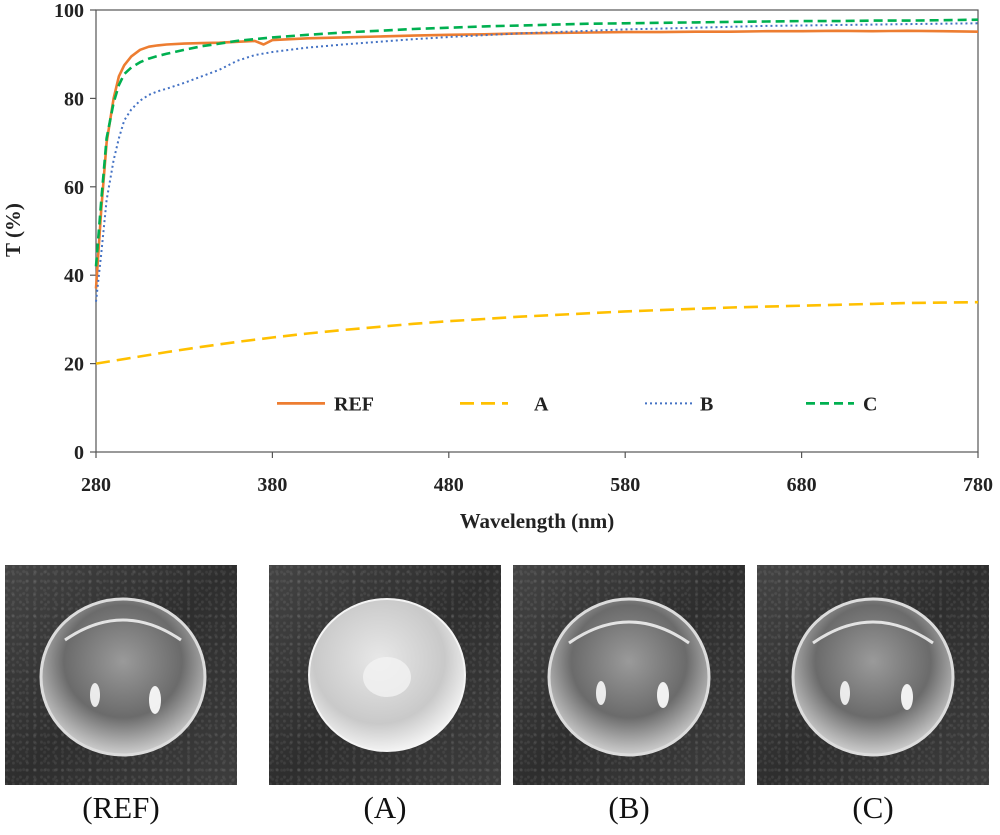 This screenshot has width=1000, height=835. What do you see at coordinates (706, 404) in the screenshot?
I see `legend-label-b: B` at bounding box center [706, 404].